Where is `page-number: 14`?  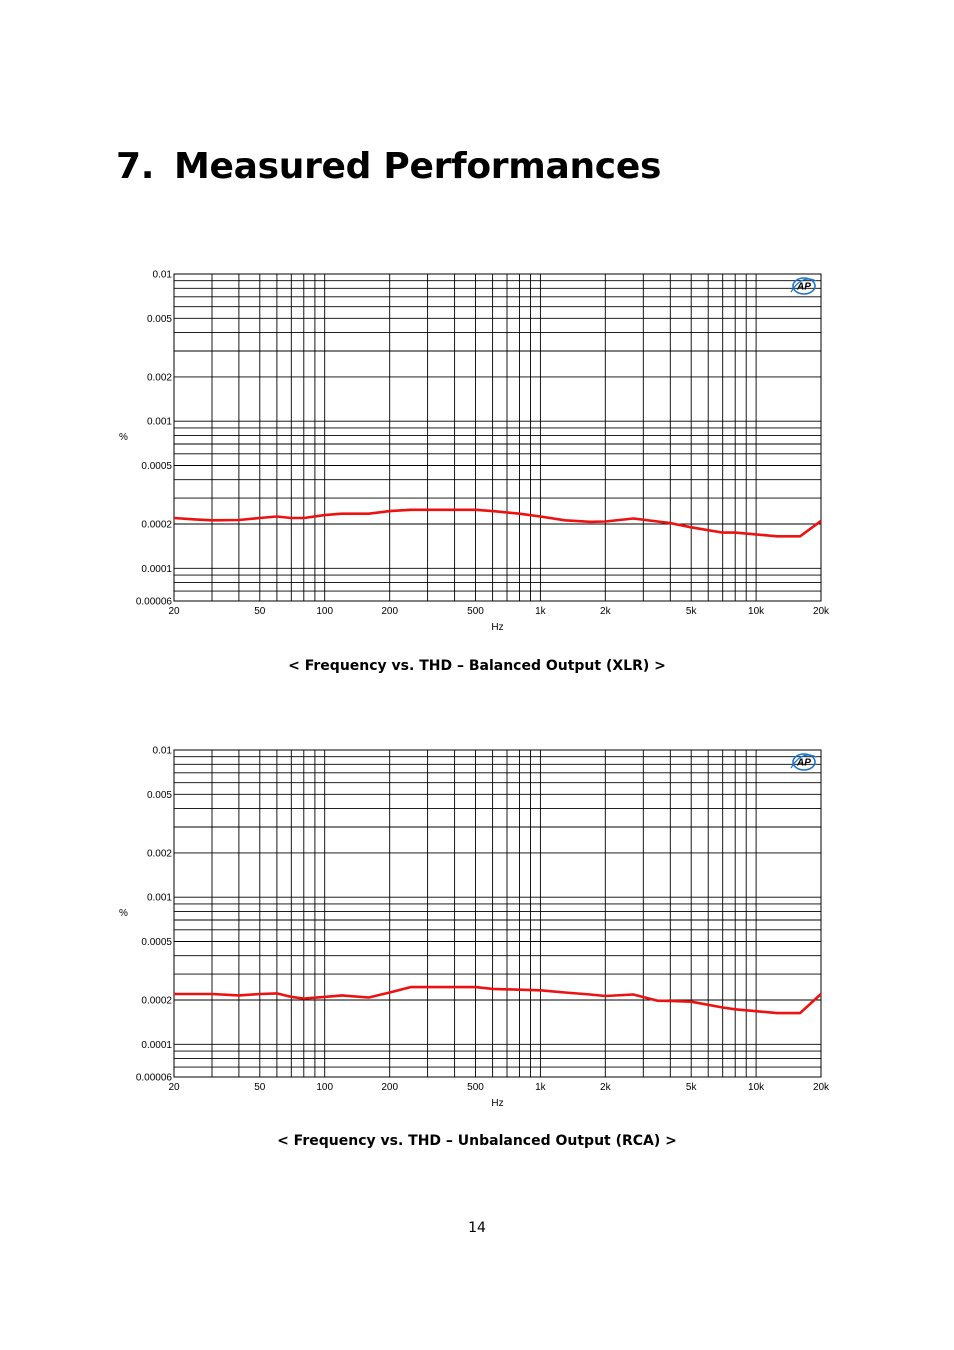
page-number: 14 is located at coordinates (477, 1228).